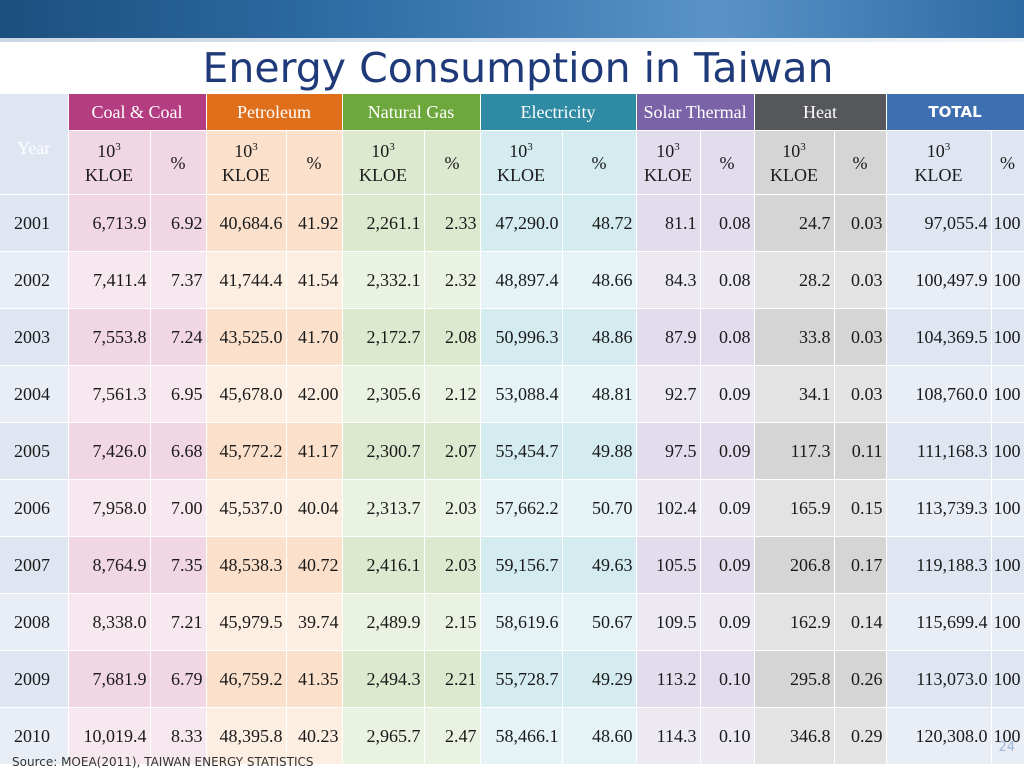 Image resolution: width=1024 pixels, height=769 pixels. Describe the element at coordinates (314, 280) in the screenshot. I see `percent-cell-petroleum: 41.54` at that location.